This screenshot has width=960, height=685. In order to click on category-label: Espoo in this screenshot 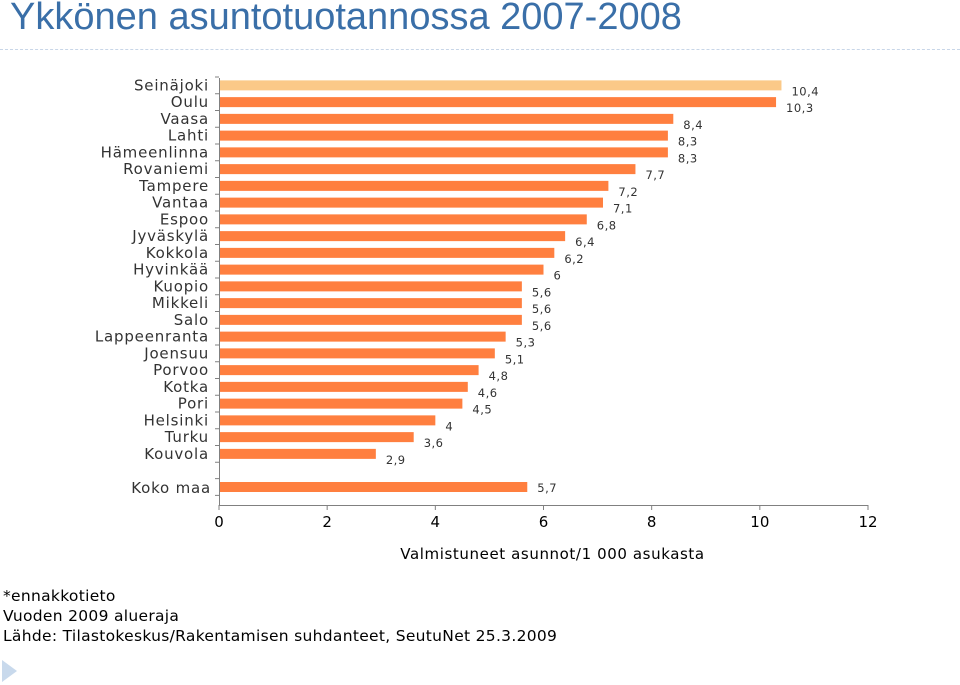, I will do `click(184, 219)`.